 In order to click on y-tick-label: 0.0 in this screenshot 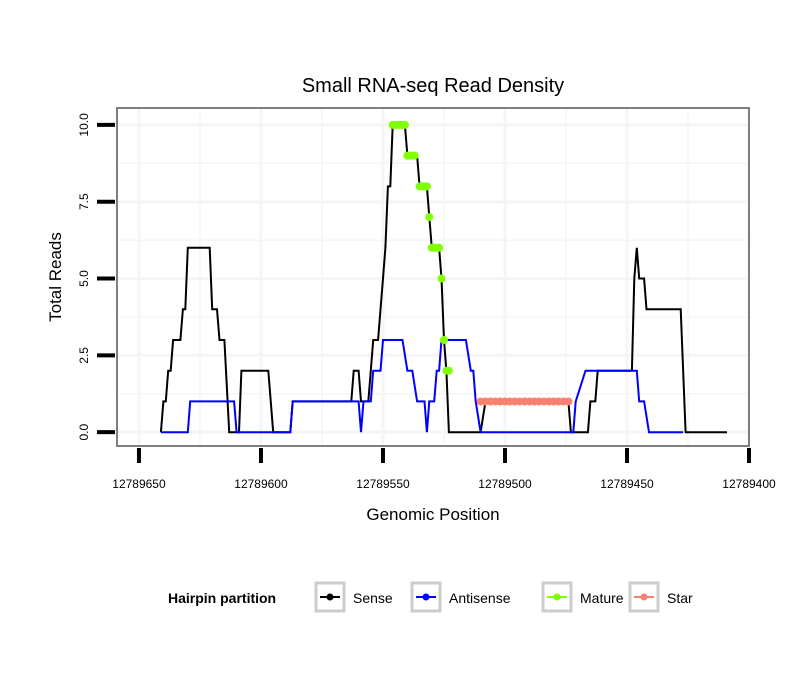, I will do `click(84, 432)`.